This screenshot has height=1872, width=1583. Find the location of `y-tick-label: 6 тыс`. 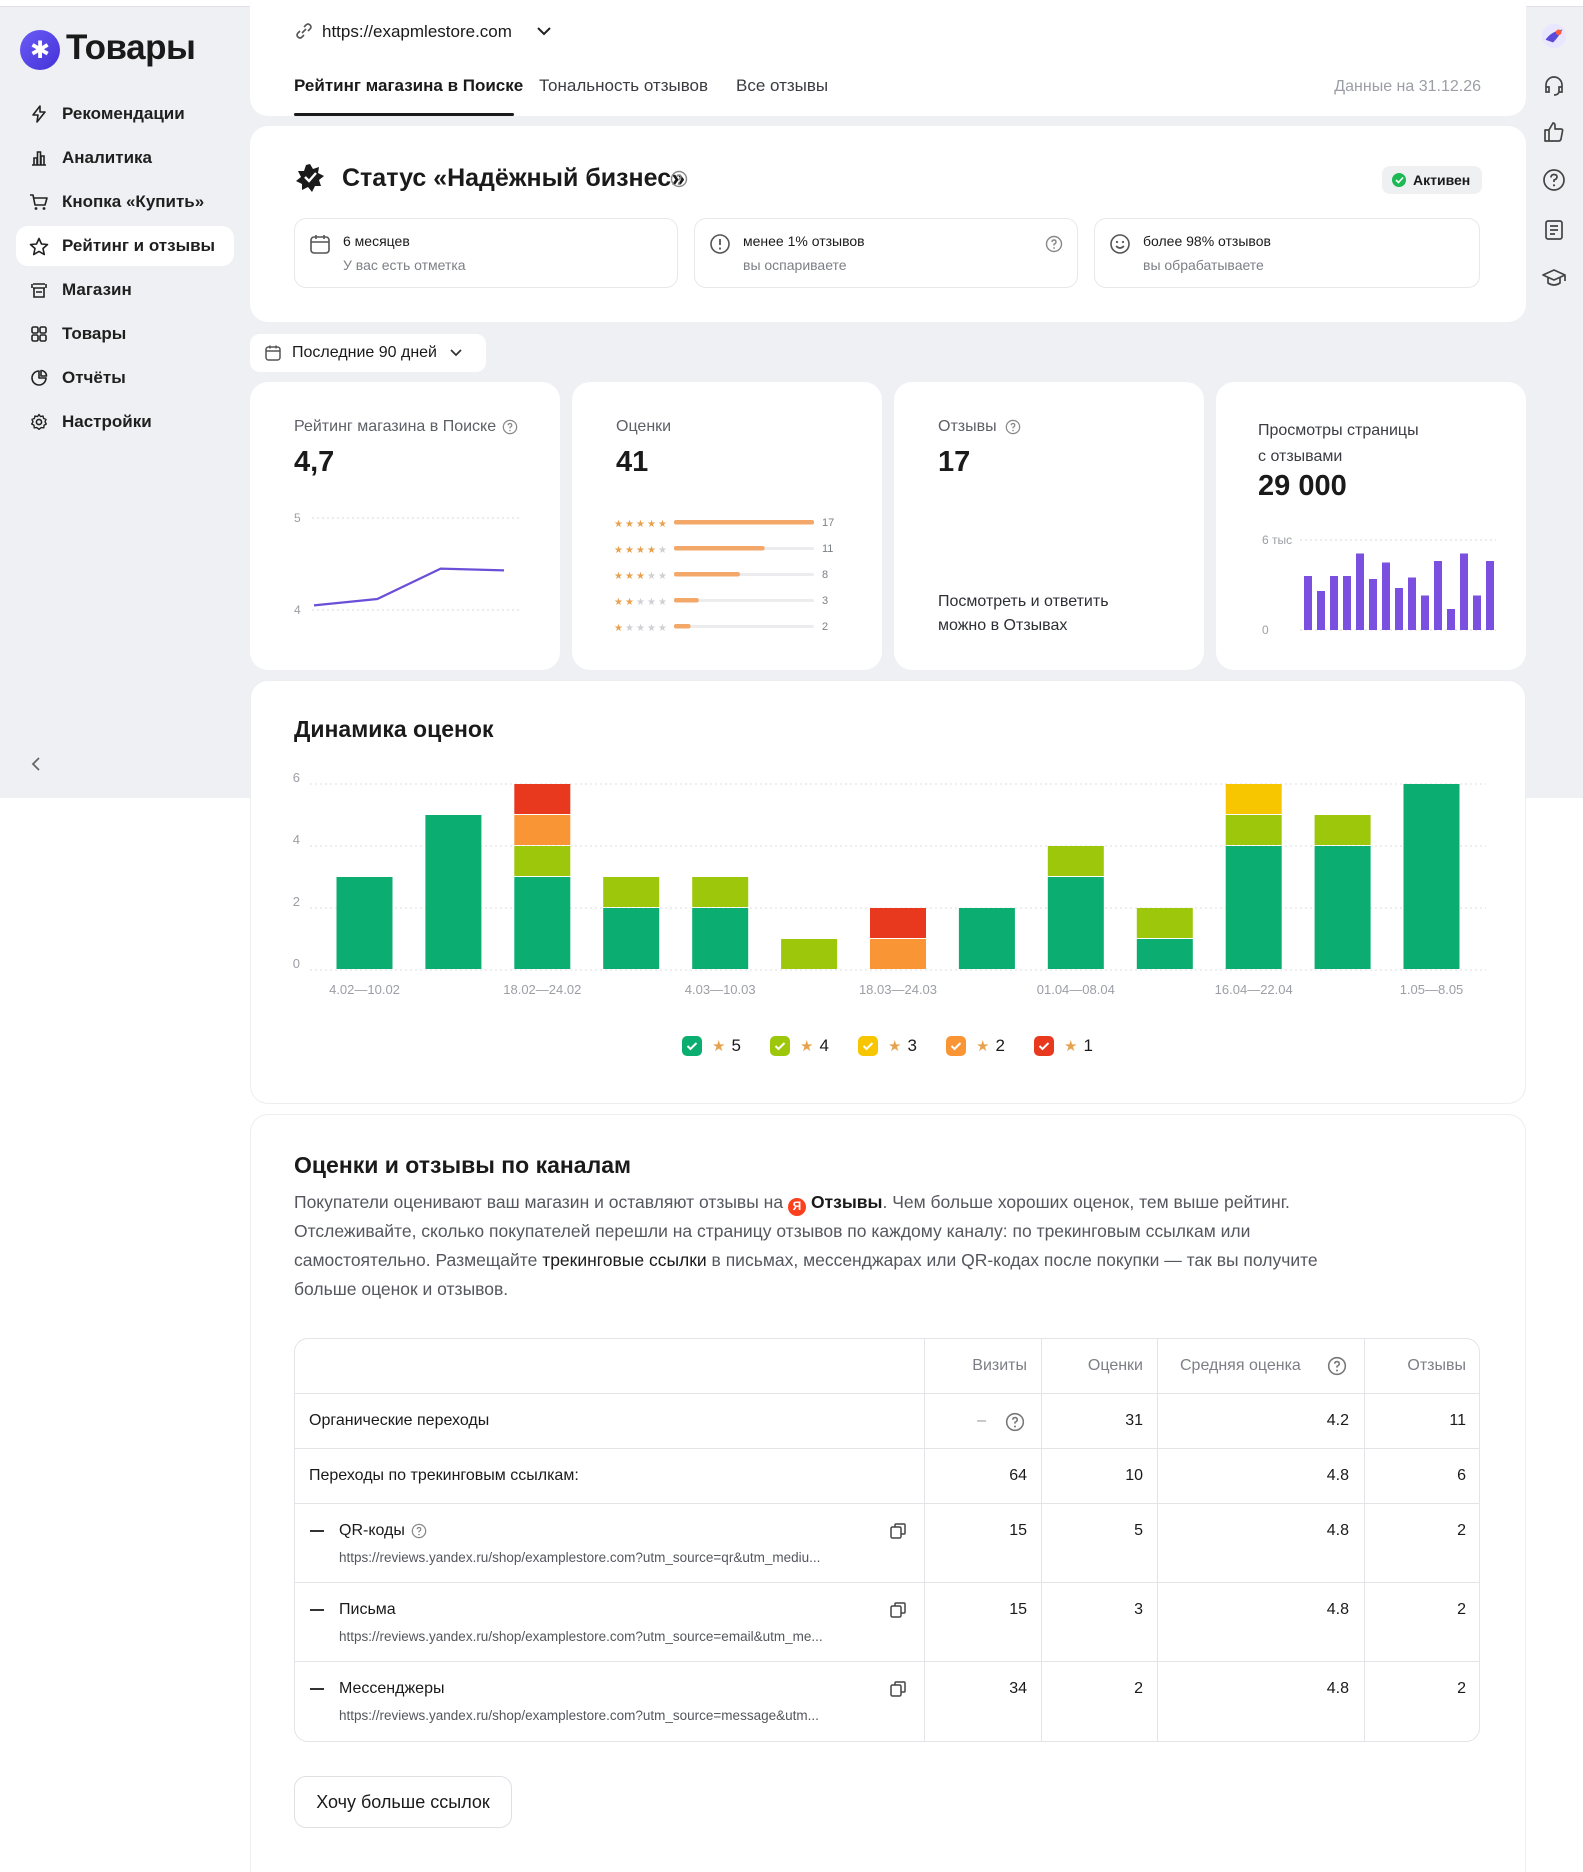

y-tick-label: 6 тыс is located at coordinates (1277, 540).